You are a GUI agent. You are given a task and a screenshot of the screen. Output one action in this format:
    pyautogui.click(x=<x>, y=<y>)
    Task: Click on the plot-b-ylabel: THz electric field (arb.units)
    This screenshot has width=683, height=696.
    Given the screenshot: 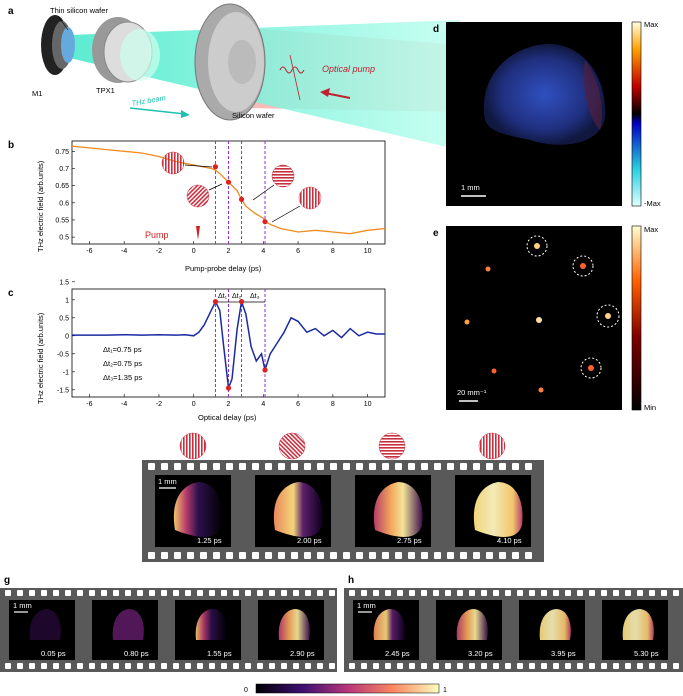 What is the action you would take?
    pyautogui.click(x=40, y=206)
    